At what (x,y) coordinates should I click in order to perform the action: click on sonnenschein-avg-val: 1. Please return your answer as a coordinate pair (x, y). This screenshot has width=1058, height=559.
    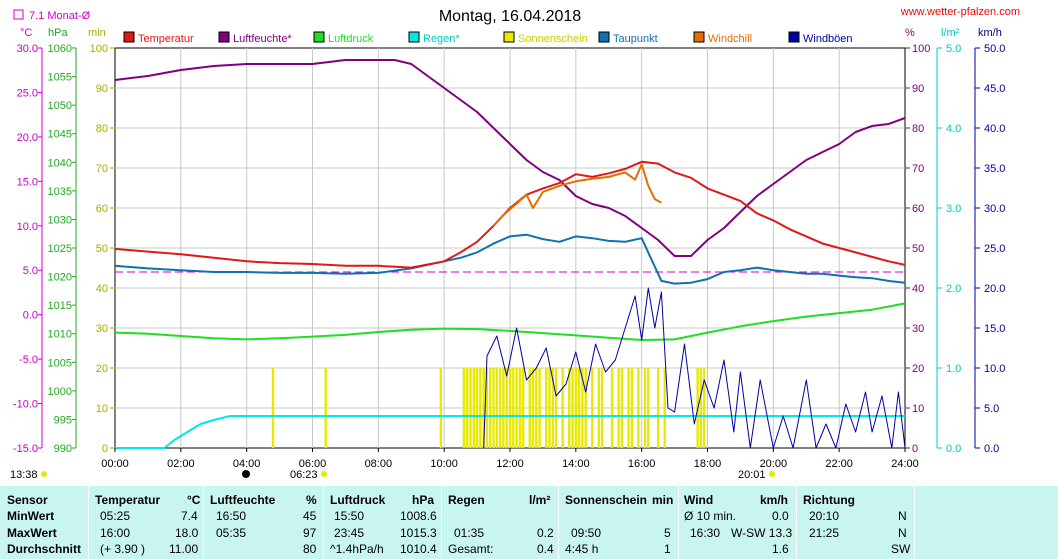
    Looking at the image, I should click on (667, 549).